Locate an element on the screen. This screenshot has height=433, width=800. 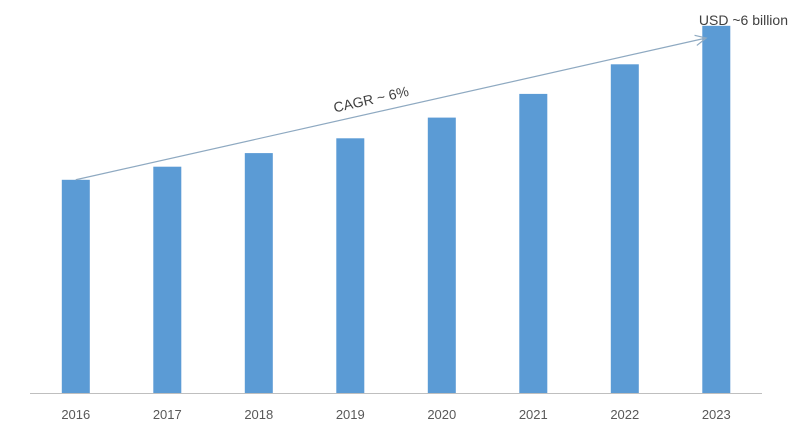
x-tick-label-2023: 2023 is located at coordinates (716, 414).